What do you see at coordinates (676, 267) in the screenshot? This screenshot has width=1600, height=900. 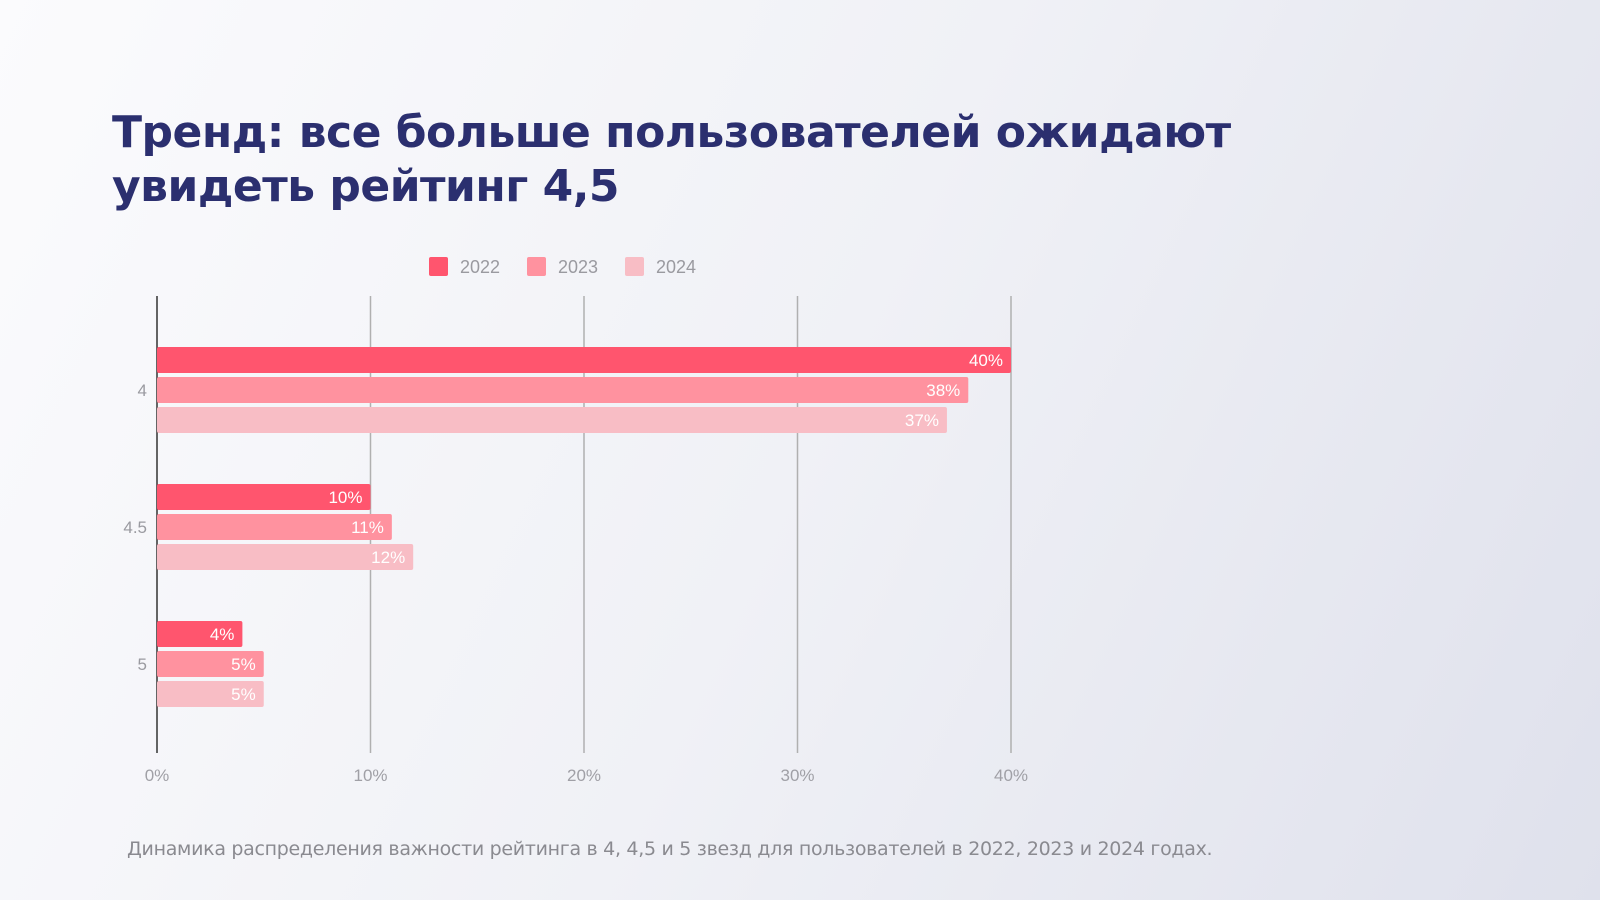 I see `legend-label: 2024` at bounding box center [676, 267].